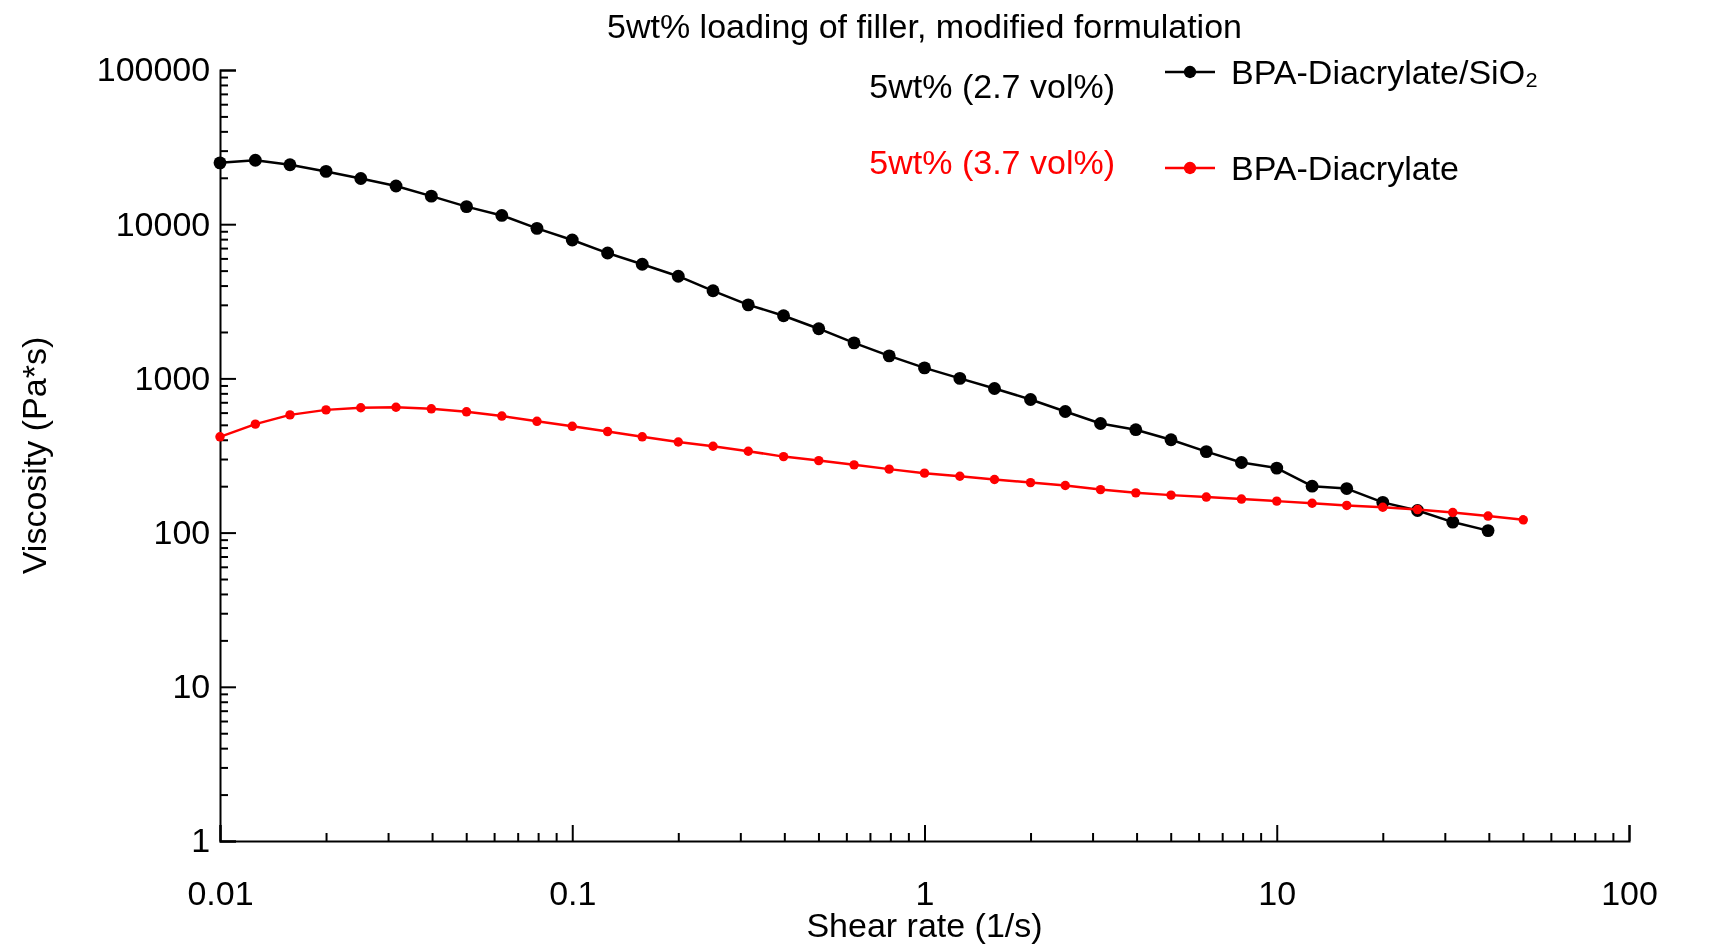 The width and height of the screenshot is (1721, 949). What do you see at coordinates (191, 686) in the screenshot?
I see `y-tick-label: 10` at bounding box center [191, 686].